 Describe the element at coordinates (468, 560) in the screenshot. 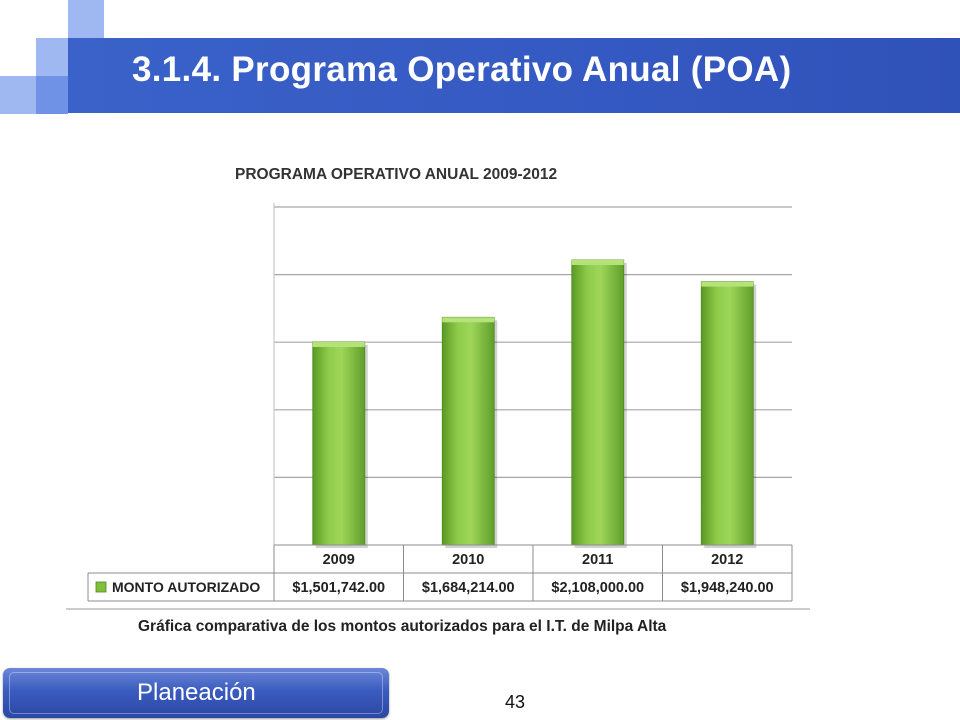

I see `category-label: 2010` at that location.